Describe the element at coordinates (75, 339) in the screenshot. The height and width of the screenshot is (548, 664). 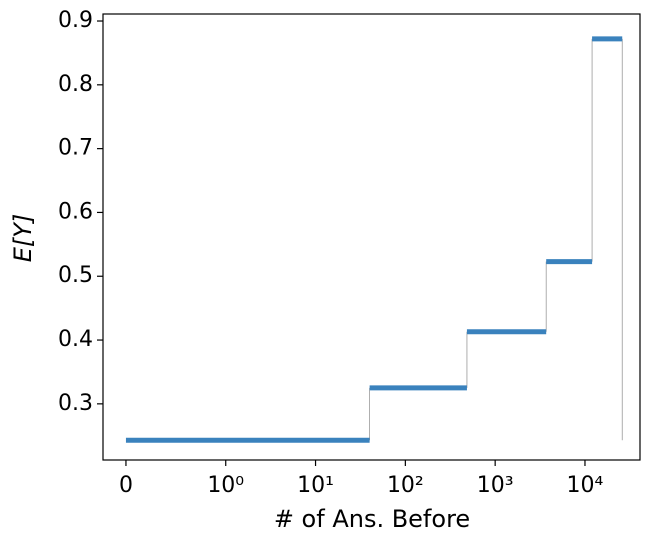
I see `y-tick-label: 0.4` at that location.